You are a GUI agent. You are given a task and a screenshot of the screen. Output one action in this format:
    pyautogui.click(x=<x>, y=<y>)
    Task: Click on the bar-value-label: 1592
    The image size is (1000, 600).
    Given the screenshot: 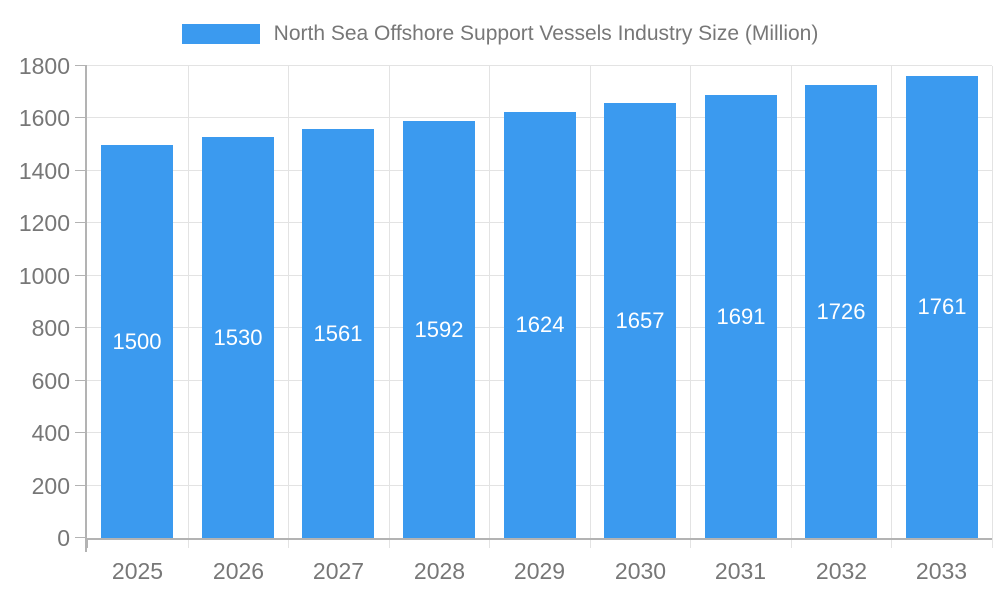 What is the action you would take?
    pyautogui.click(x=439, y=329)
    